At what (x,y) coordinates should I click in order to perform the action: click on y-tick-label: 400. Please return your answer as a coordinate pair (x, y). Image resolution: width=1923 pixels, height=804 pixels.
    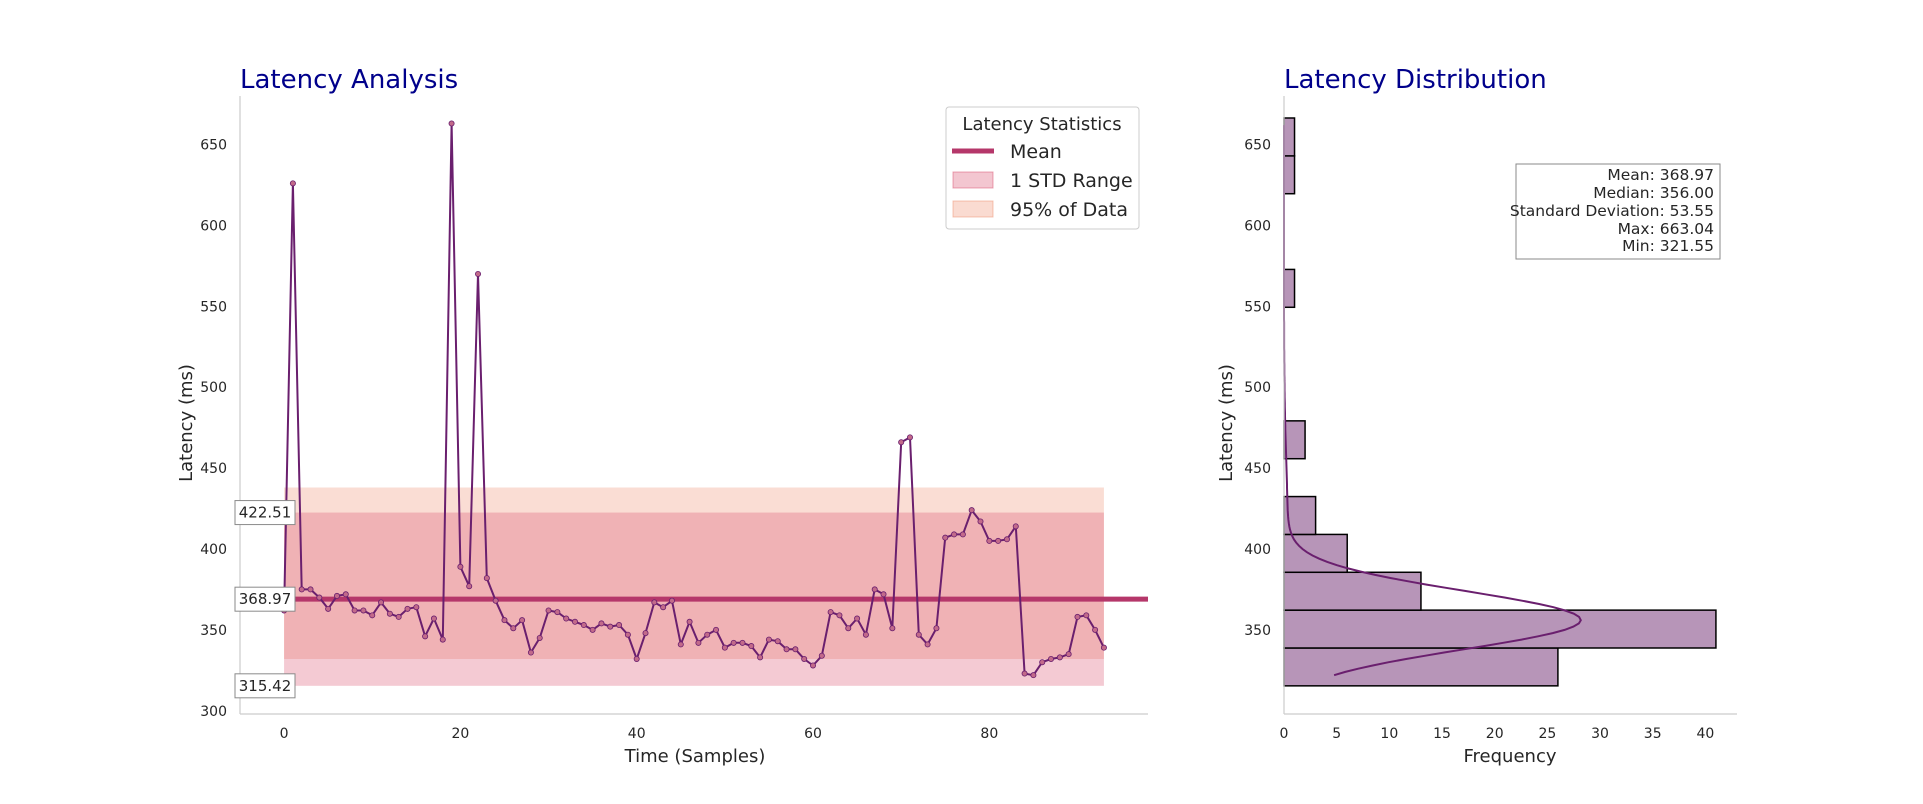
    Looking at the image, I should click on (1257, 550).